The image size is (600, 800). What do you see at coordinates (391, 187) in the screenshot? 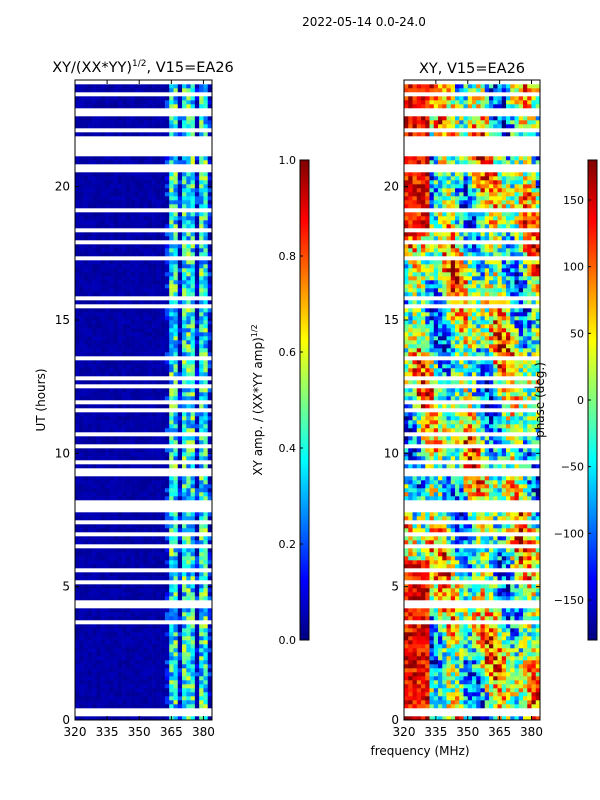
I see `phase-ytick-label: 20` at bounding box center [391, 187].